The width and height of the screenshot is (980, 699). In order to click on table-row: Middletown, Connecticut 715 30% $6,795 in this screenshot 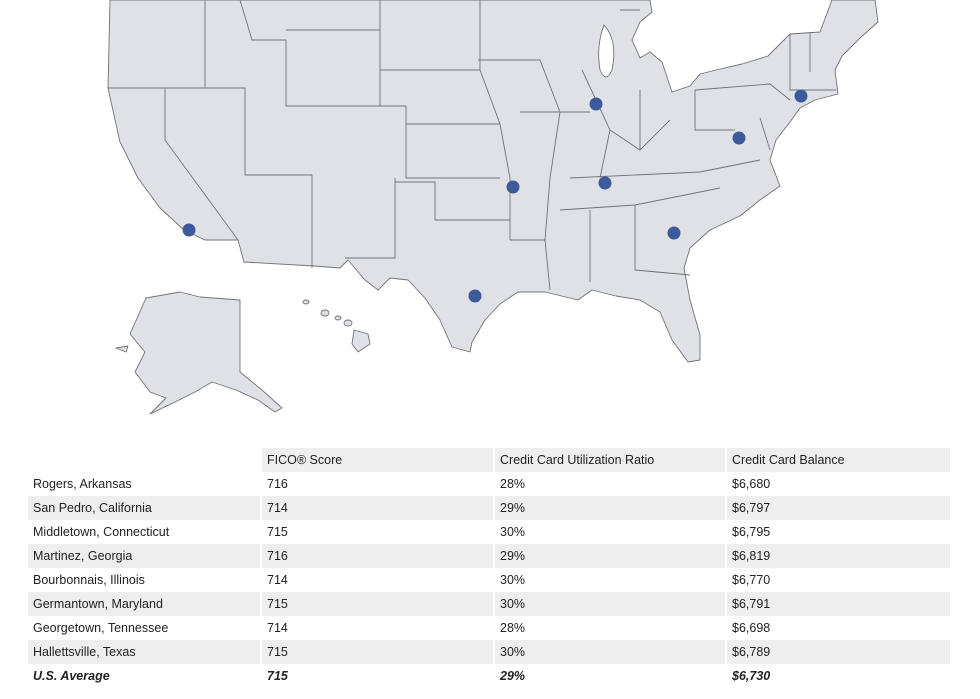, I will do `click(490, 532)`.